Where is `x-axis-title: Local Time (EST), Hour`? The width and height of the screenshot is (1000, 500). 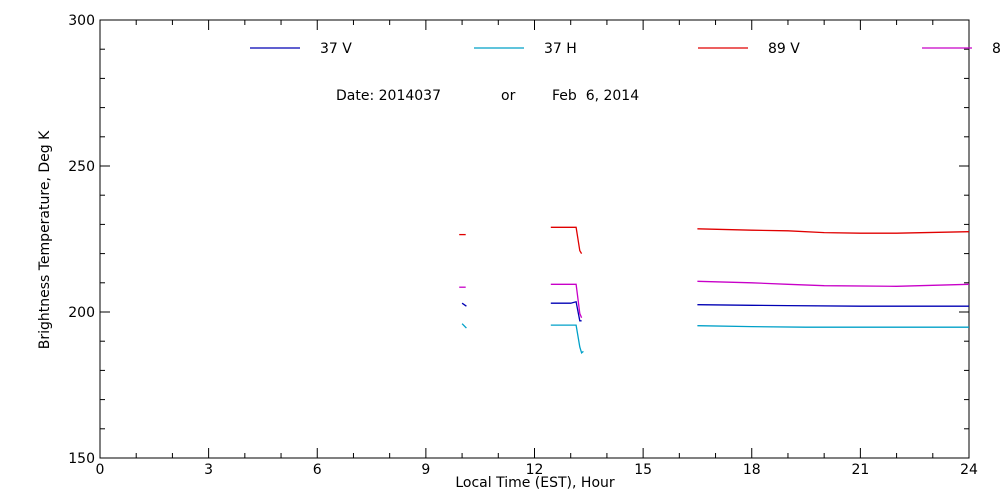 x-axis-title: Local Time (EST), Hour is located at coordinates (535, 483).